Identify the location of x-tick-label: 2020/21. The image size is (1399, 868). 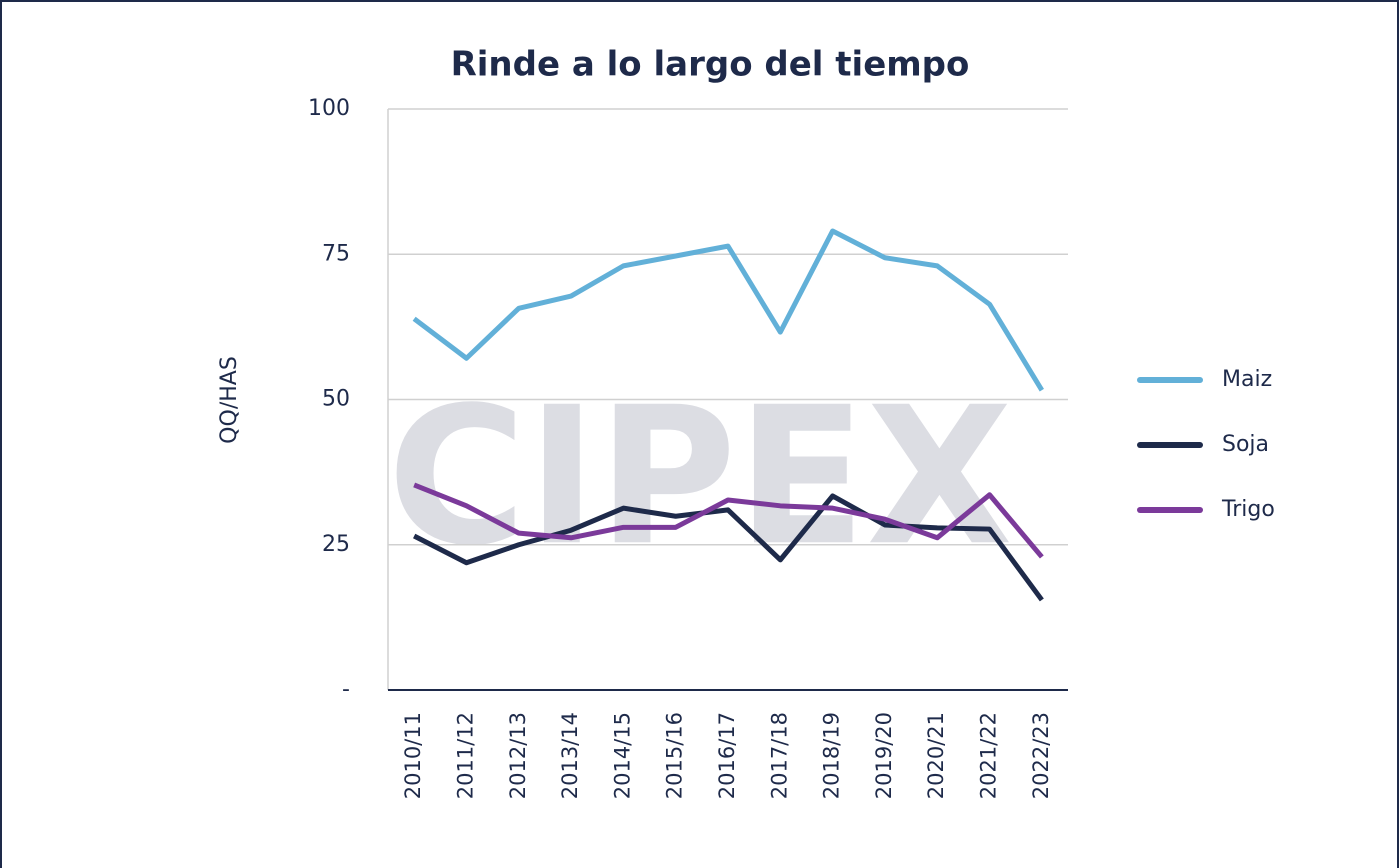
(936, 755).